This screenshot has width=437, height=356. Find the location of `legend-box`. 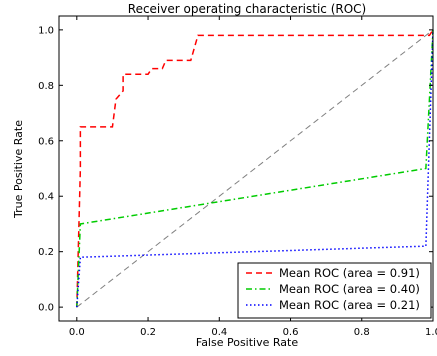

legend-box is located at coordinates (334, 290).